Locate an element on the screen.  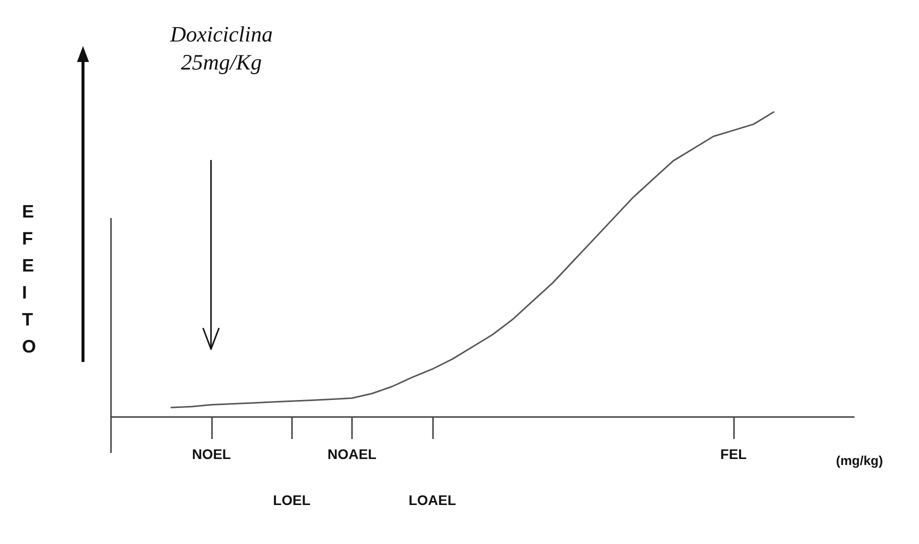
y-axis-title: EFEITO is located at coordinates (29, 279).